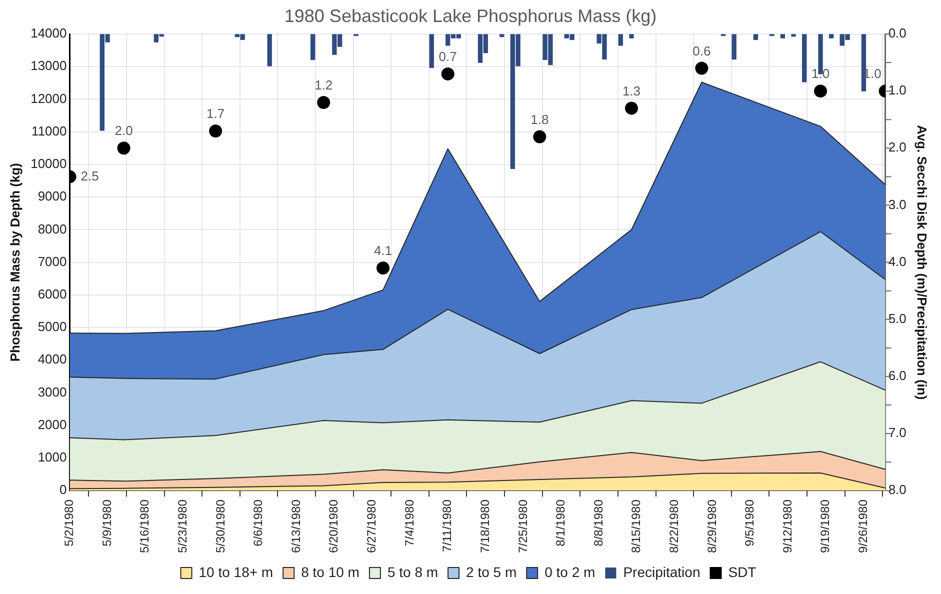  What do you see at coordinates (412, 572) in the screenshot?
I see `legend-label: 5 to 8 m` at bounding box center [412, 572].